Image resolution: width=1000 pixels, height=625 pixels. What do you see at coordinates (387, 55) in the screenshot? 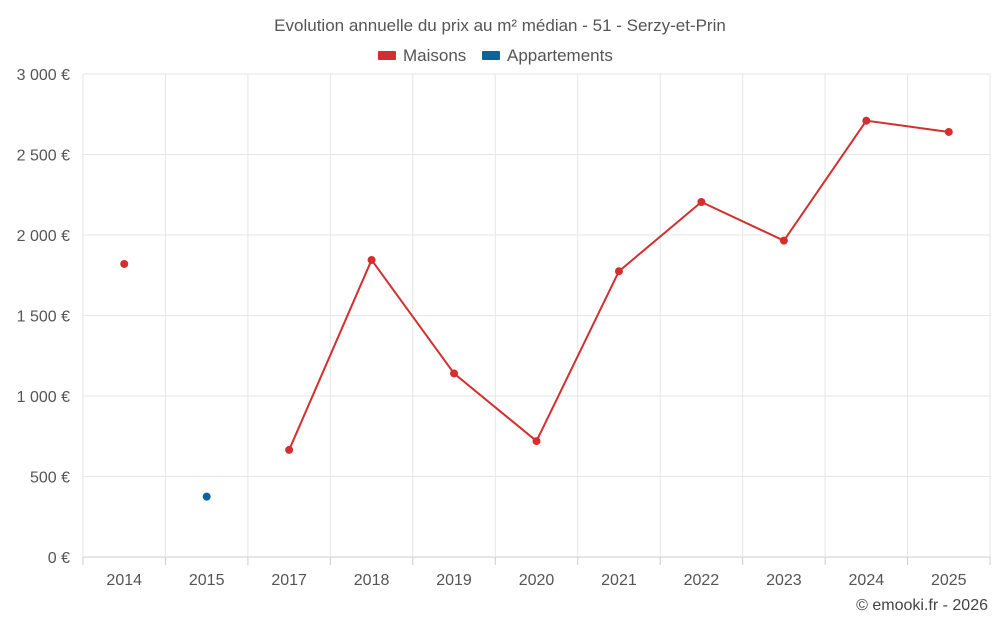
I see `legend-swatch-maisons` at bounding box center [387, 55].